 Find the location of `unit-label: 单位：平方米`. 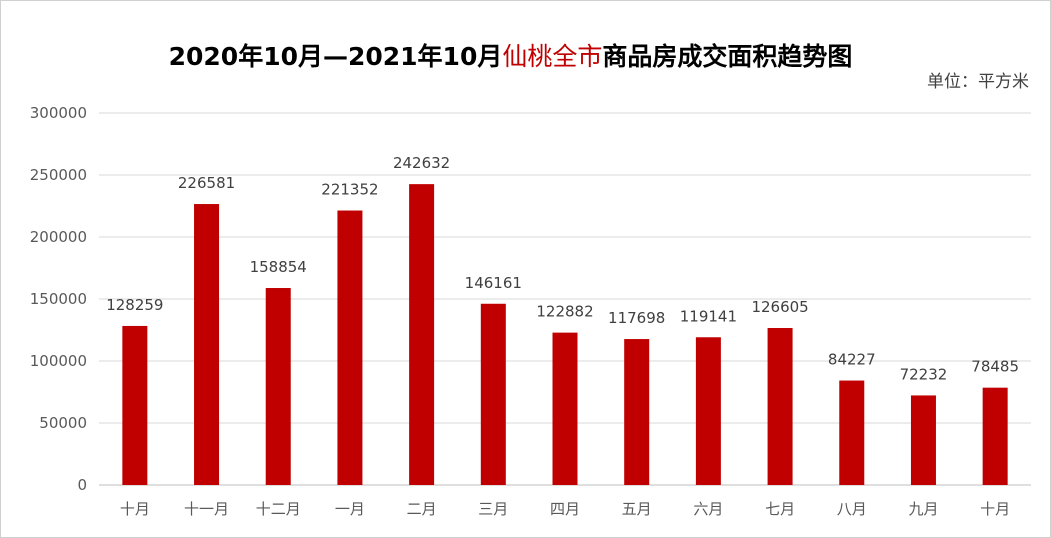

unit-label: 单位：平方米 is located at coordinates (978, 82).